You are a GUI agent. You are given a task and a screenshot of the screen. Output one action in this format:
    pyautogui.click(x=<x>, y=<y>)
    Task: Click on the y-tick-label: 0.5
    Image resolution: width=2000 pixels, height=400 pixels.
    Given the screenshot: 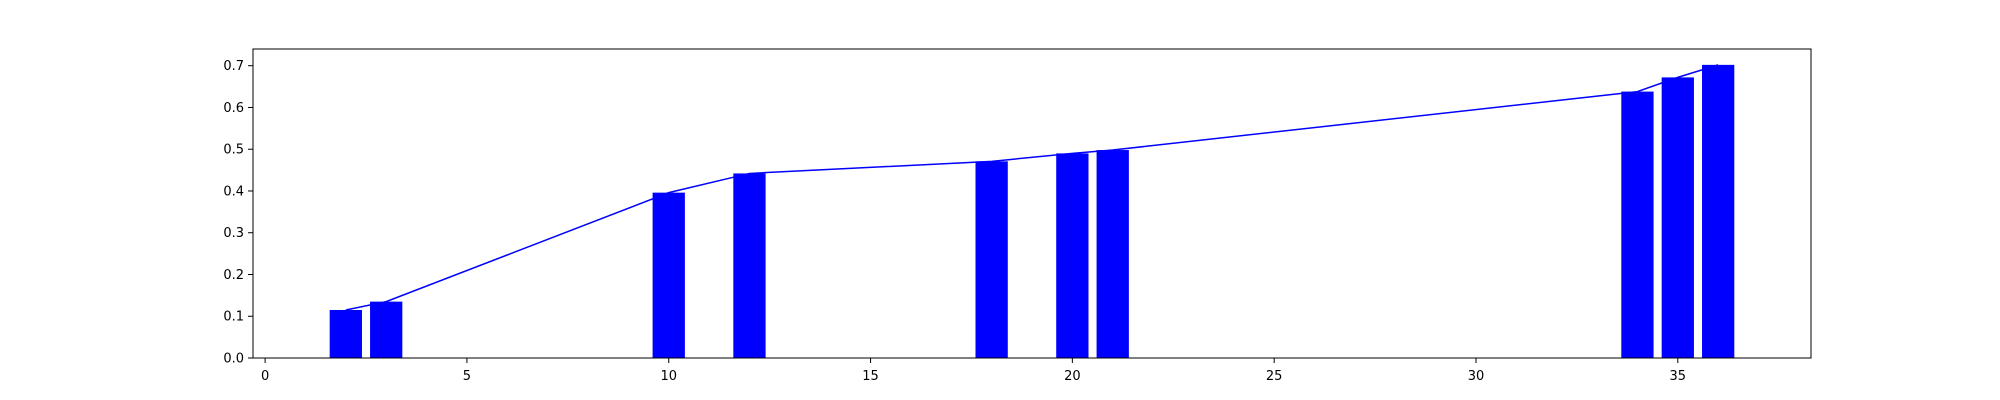 What is the action you would take?
    pyautogui.click(x=233, y=150)
    